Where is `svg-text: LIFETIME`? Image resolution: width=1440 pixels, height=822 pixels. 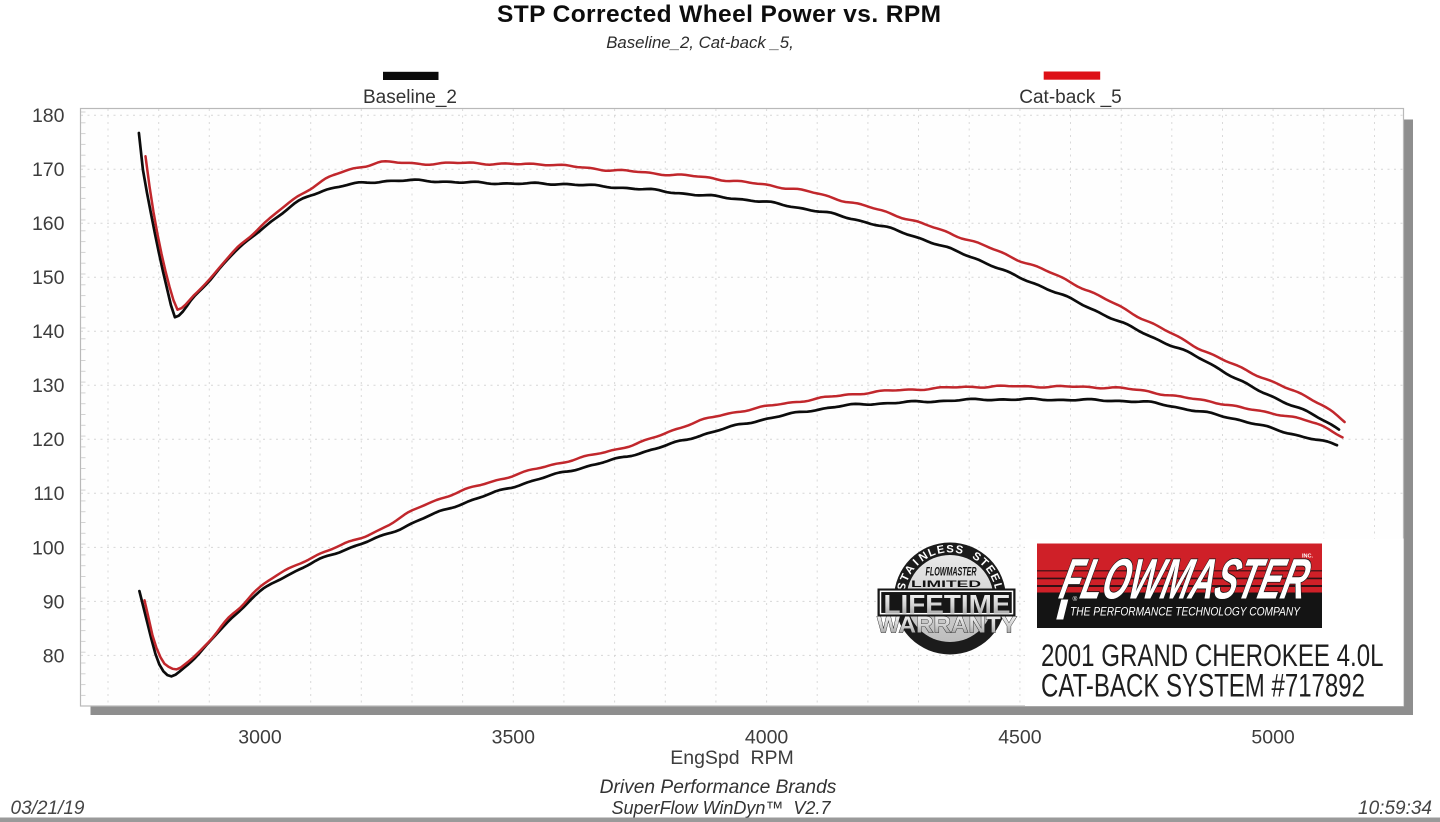
svg-text: LIFETIME is located at coordinates (947, 605).